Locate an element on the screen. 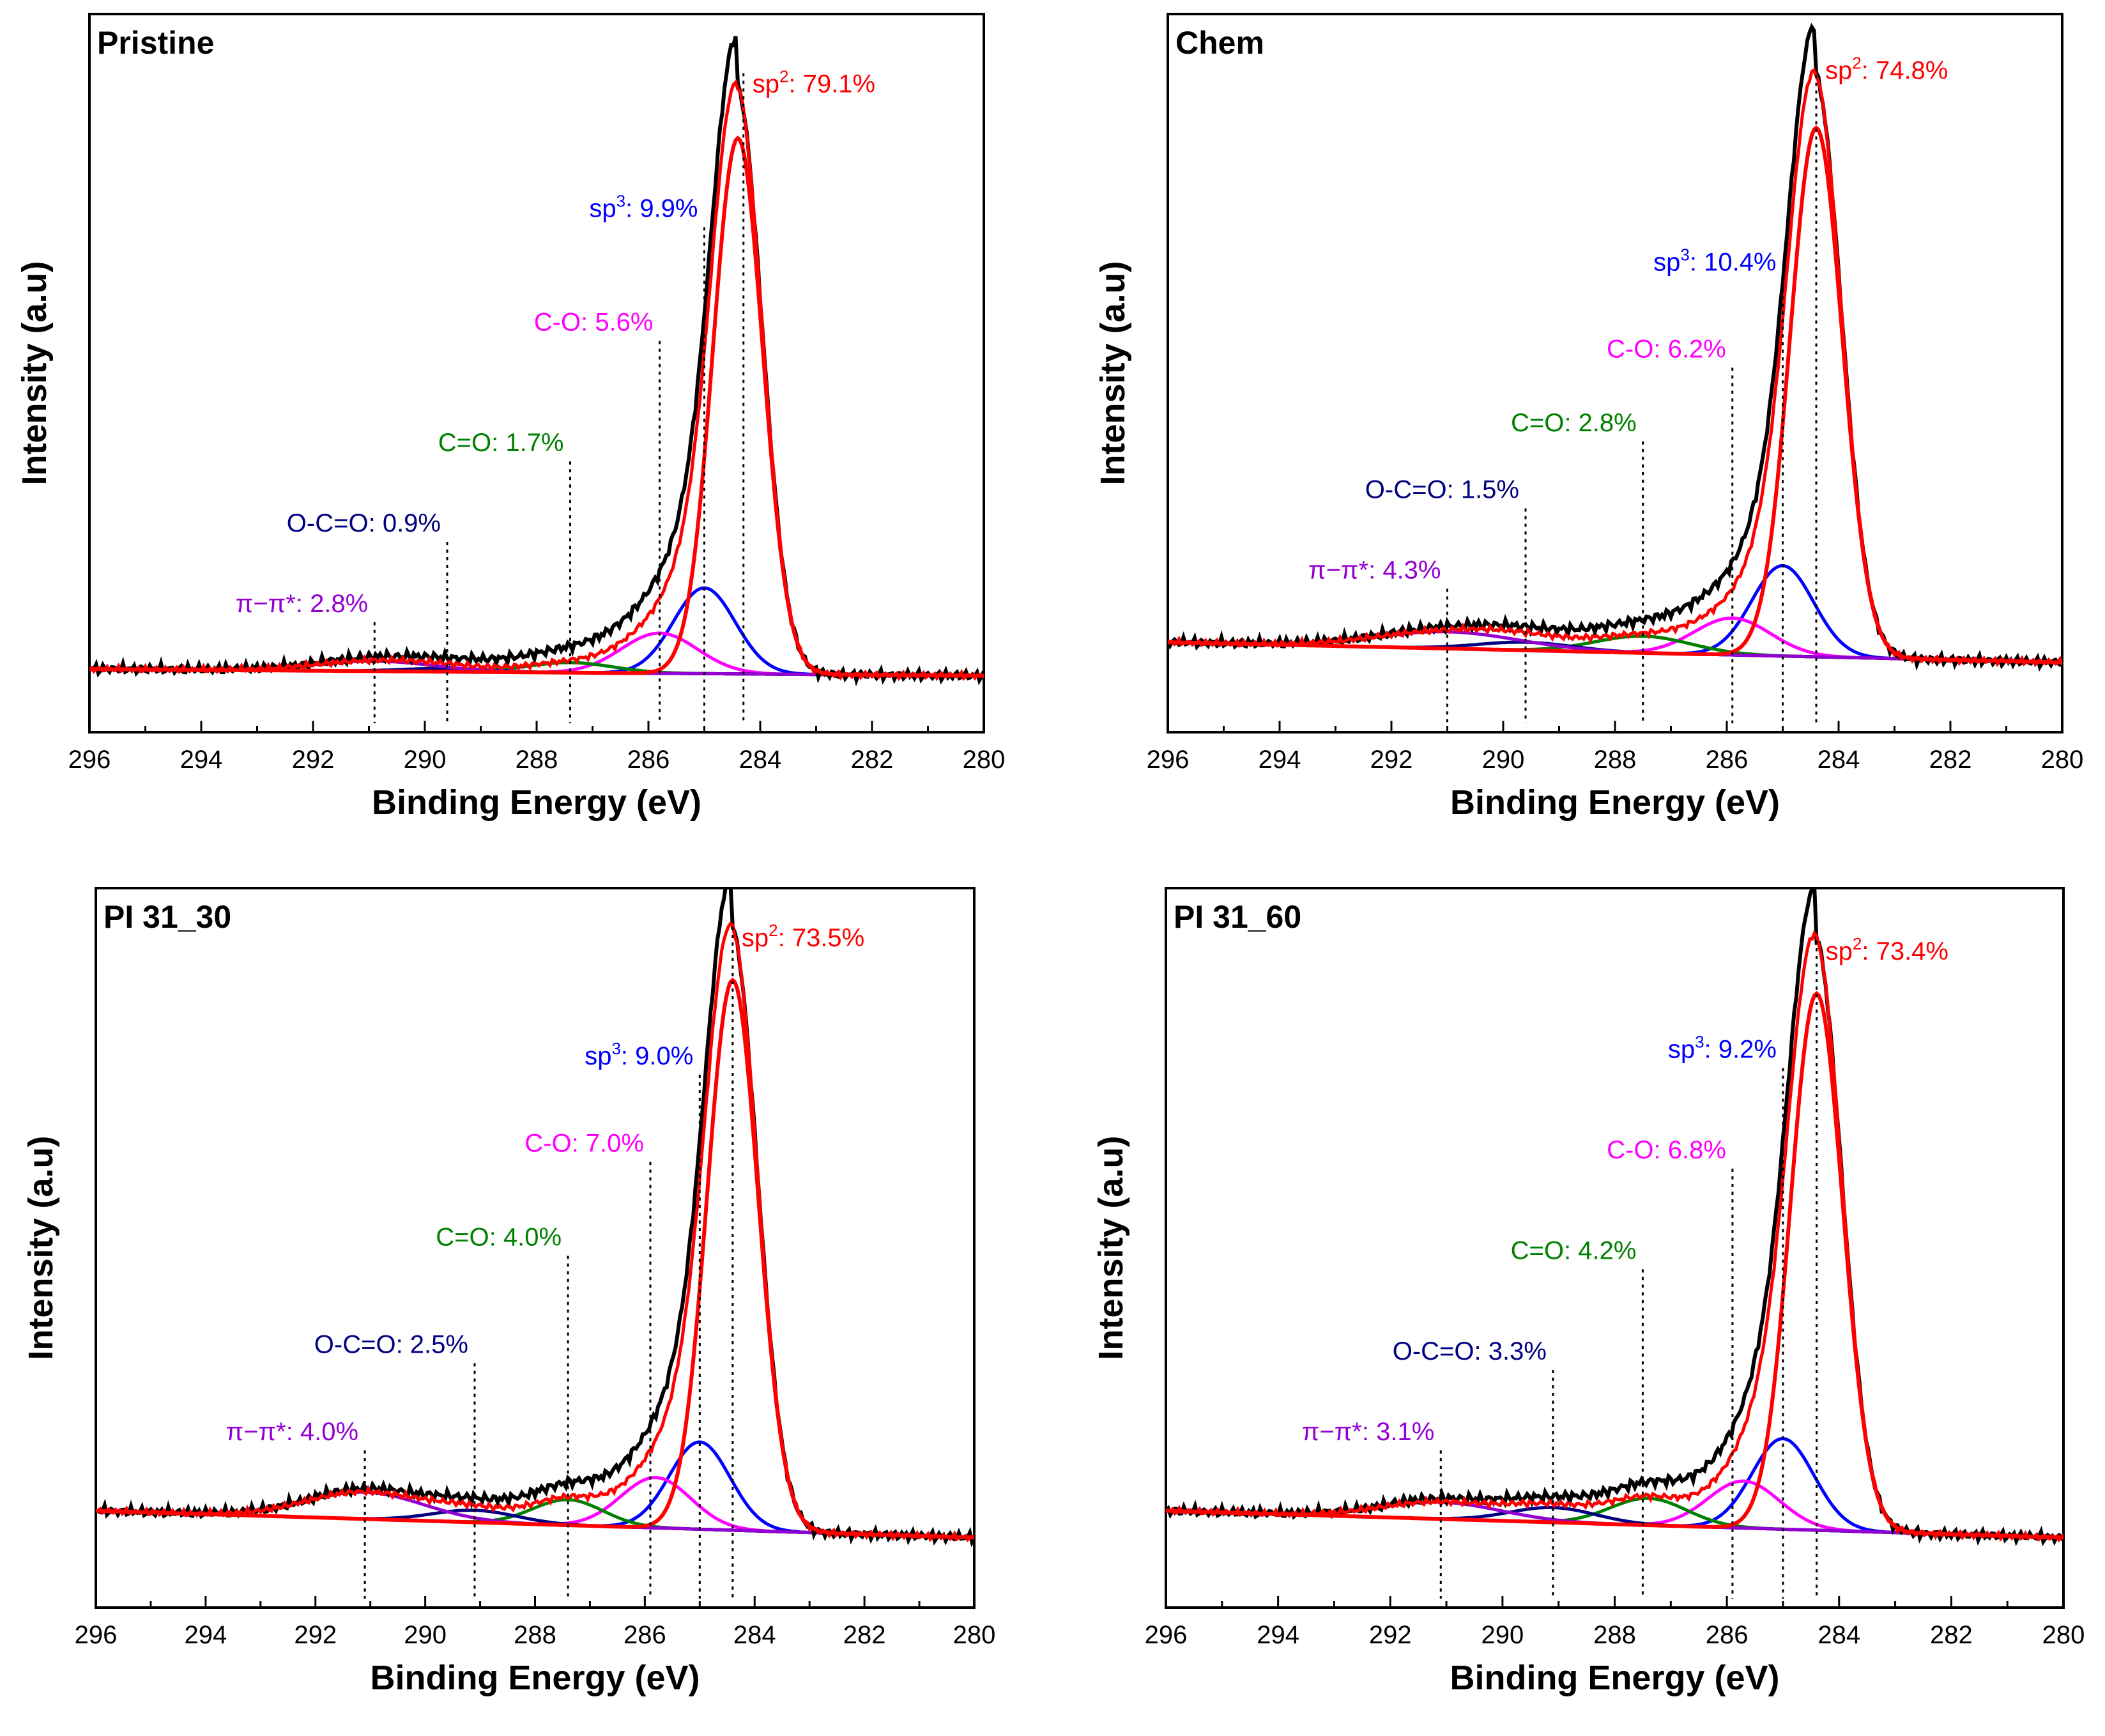 The width and height of the screenshot is (2105, 1736). panel-title: Chem is located at coordinates (1219, 43).